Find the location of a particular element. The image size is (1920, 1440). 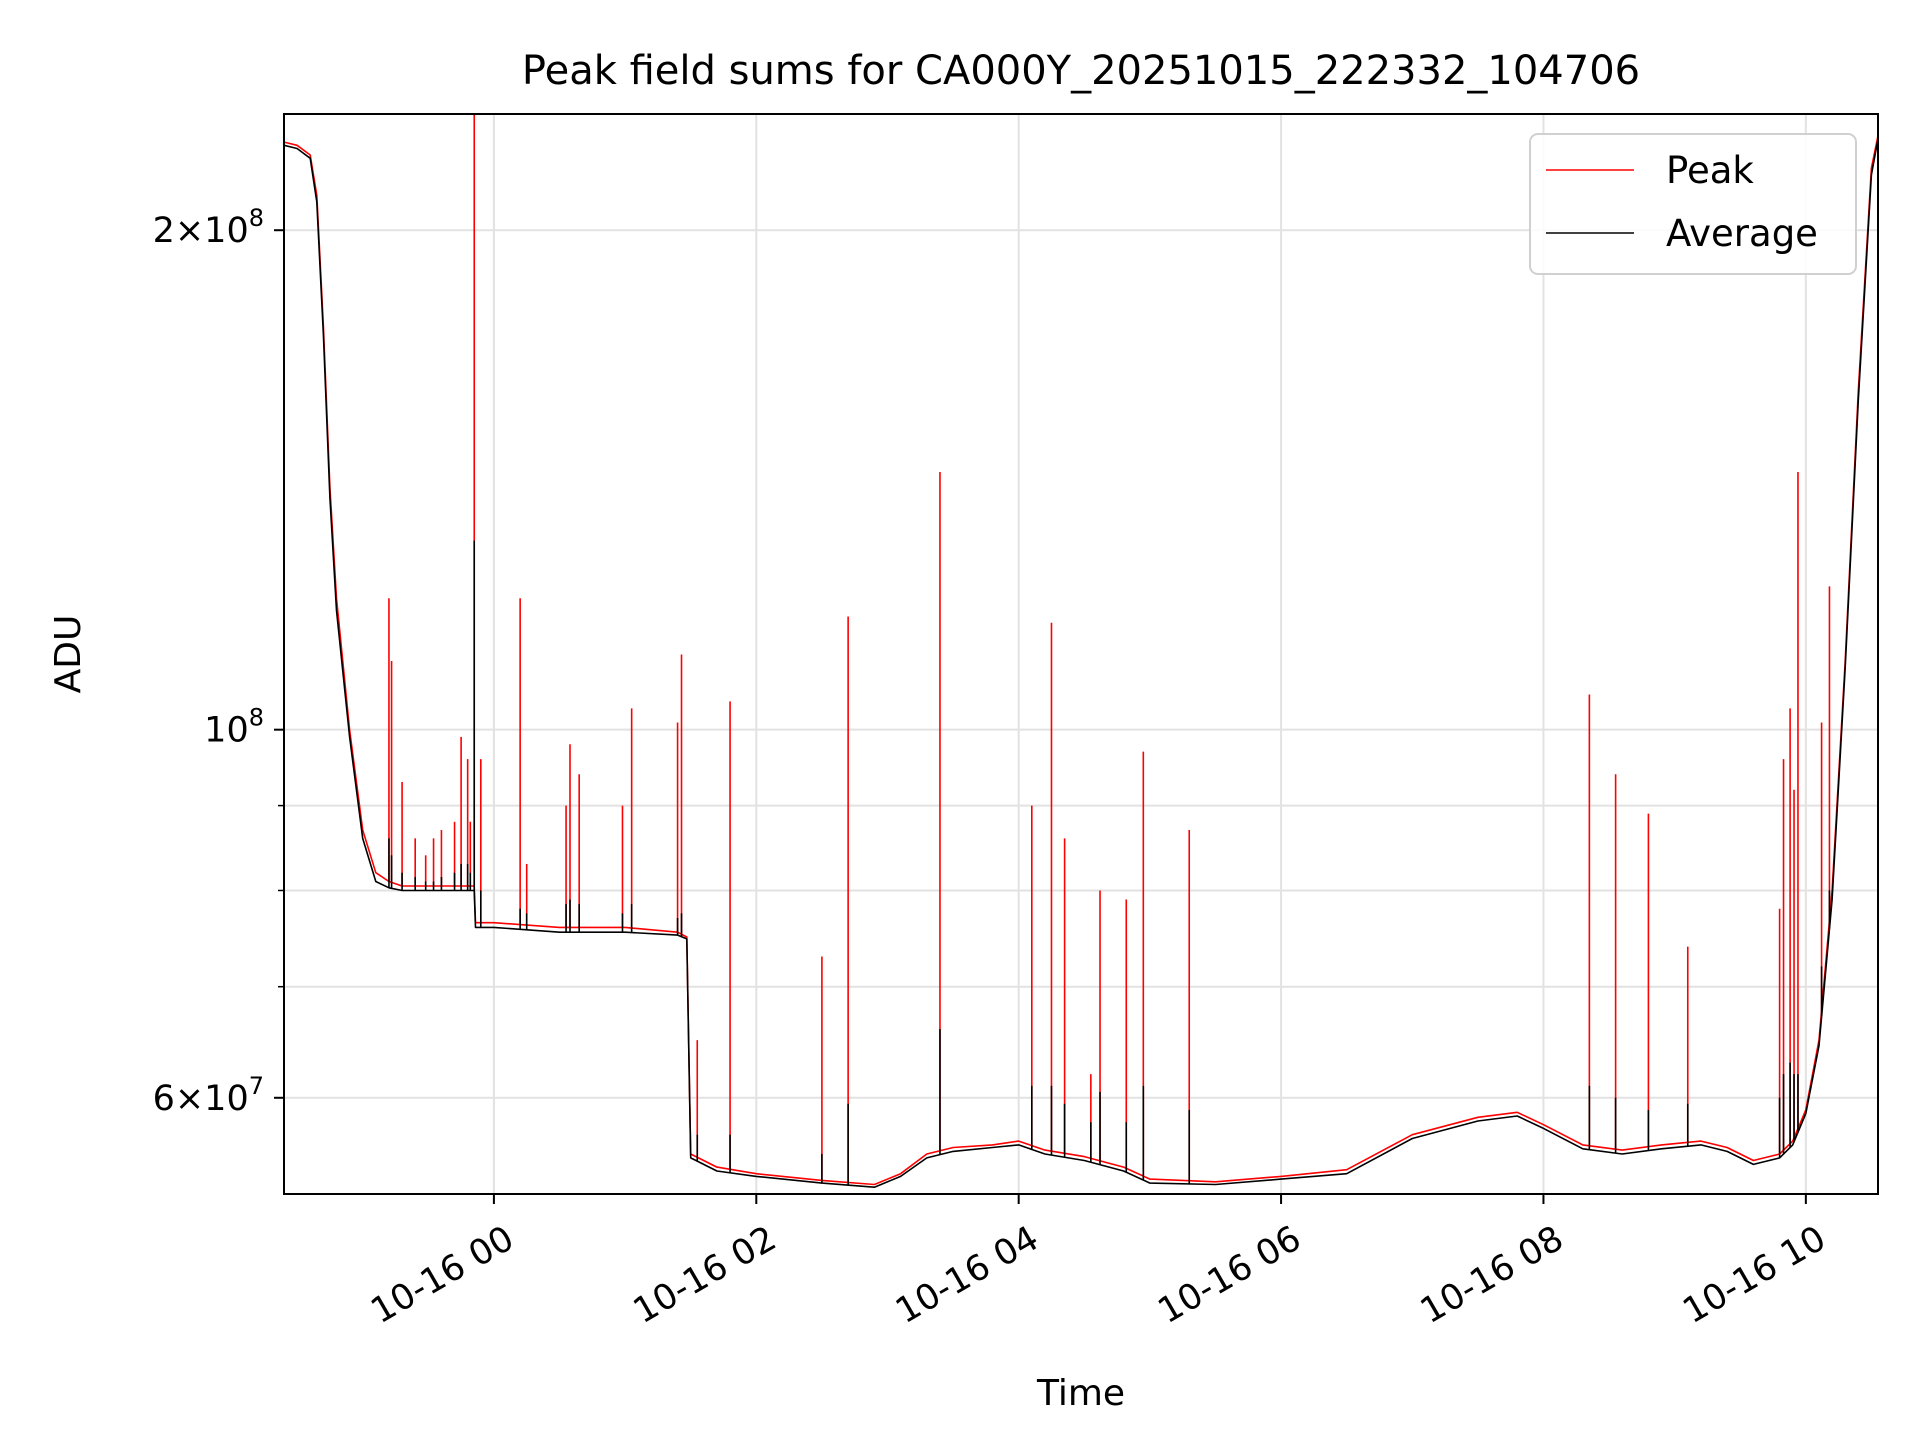

legend-box is located at coordinates (1693, 204).